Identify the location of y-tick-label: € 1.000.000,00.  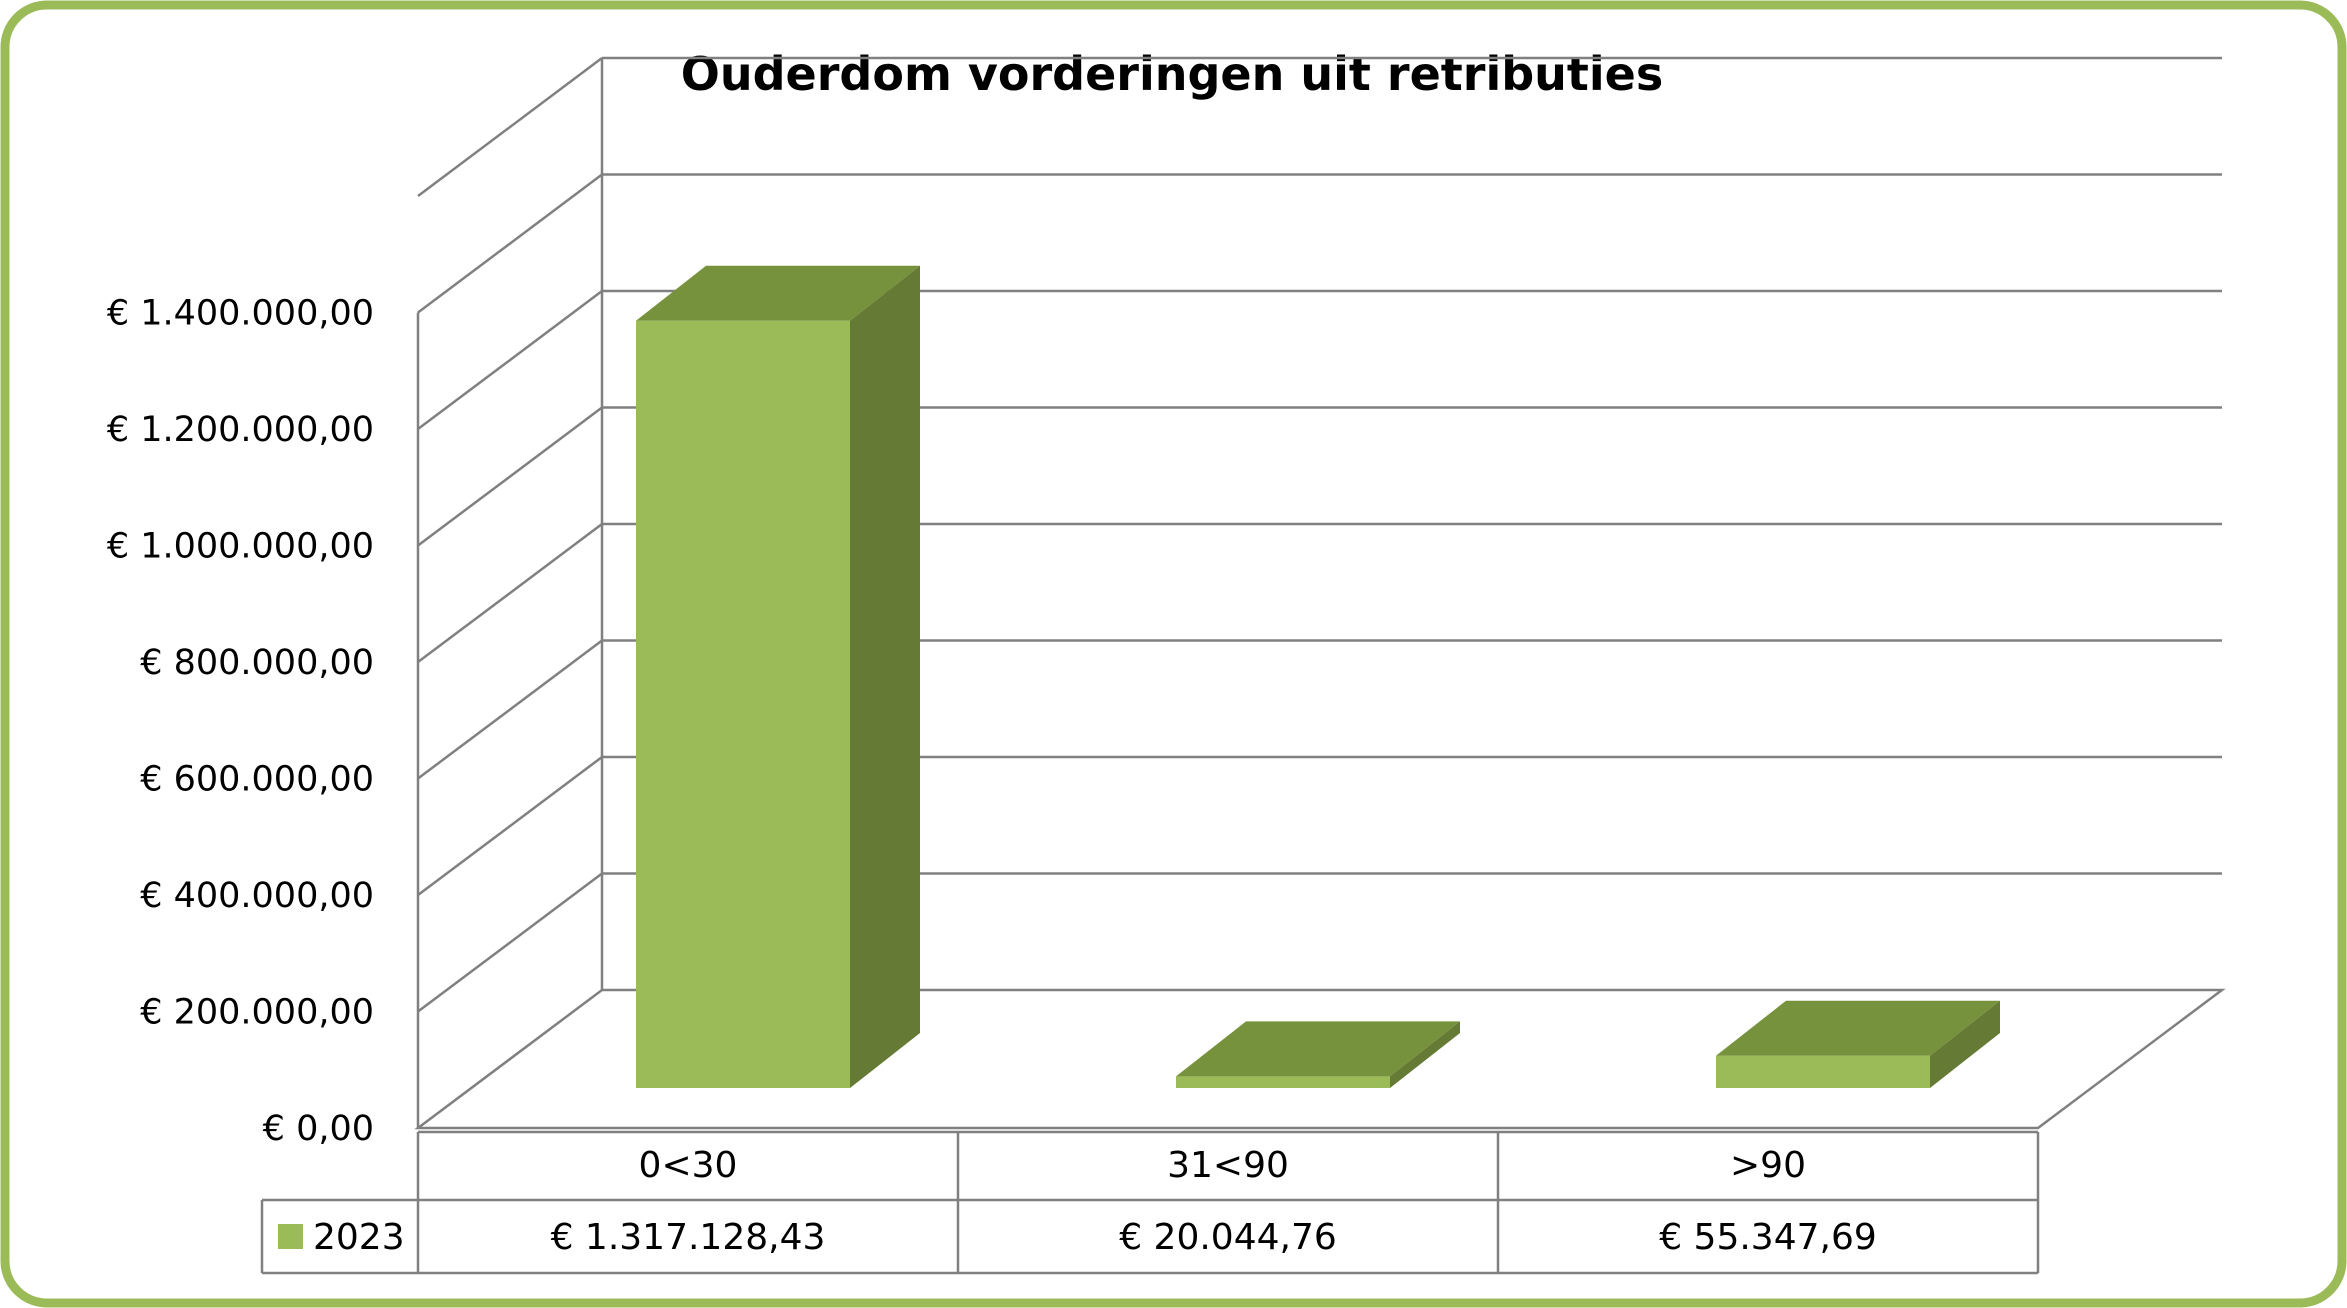
(240, 547).